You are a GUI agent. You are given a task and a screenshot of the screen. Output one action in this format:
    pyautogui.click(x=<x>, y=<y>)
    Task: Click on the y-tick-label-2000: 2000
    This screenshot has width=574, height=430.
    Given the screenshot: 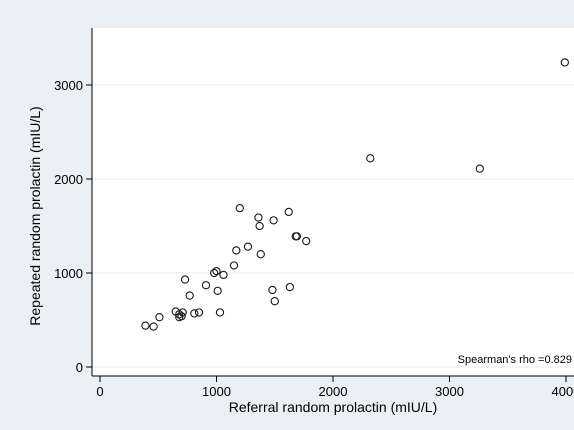 What is the action you would take?
    pyautogui.click(x=68, y=179)
    